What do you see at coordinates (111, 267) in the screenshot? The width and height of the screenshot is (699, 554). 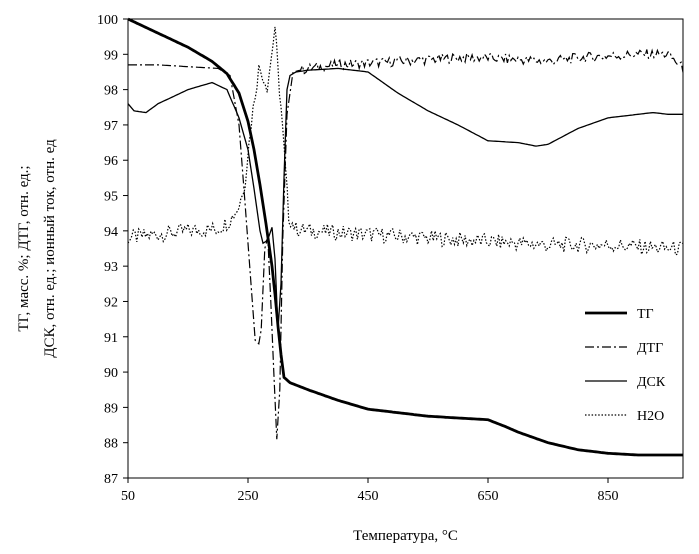 I see `y-tick-label: 93` at bounding box center [111, 267].